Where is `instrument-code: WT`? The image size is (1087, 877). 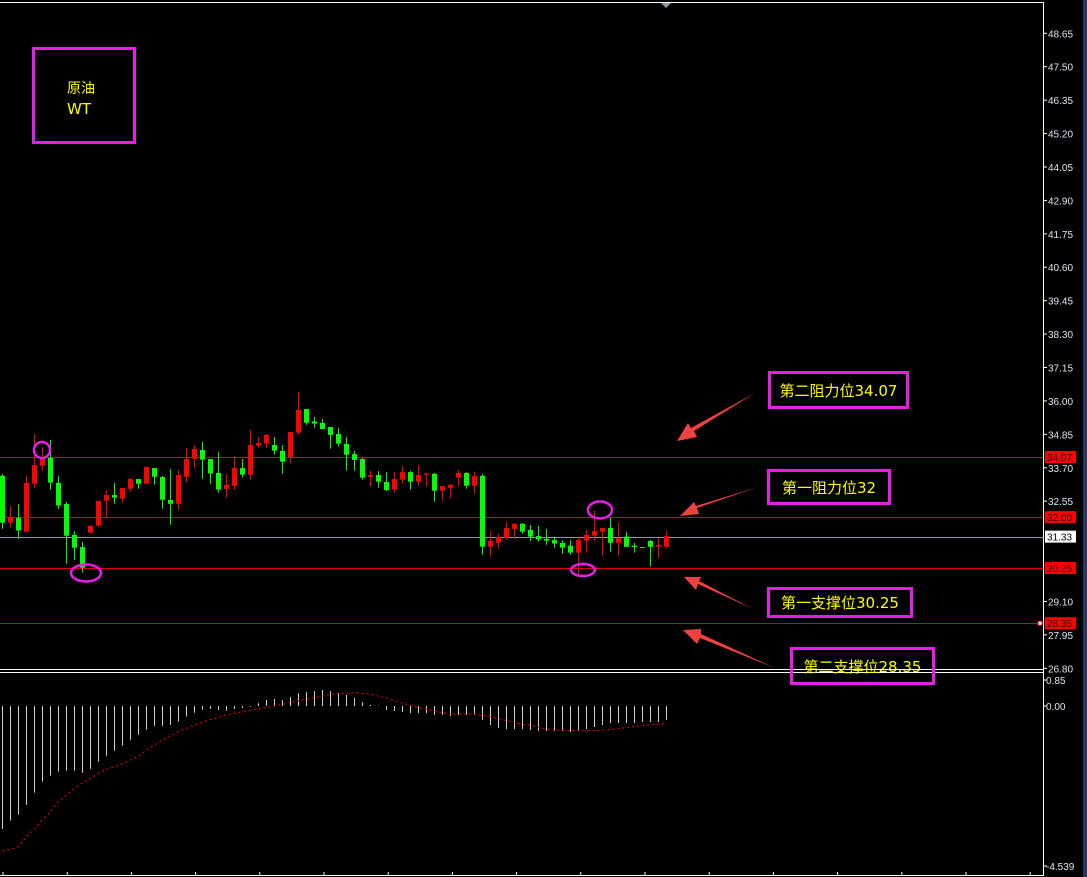
instrument-code: WT is located at coordinates (79, 109).